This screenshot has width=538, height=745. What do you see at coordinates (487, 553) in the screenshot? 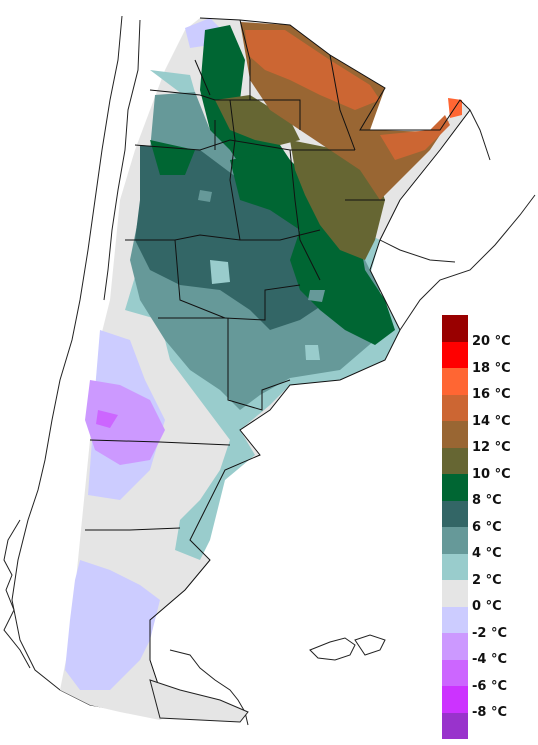
I see `legend-label: 4 °C` at bounding box center [487, 553].